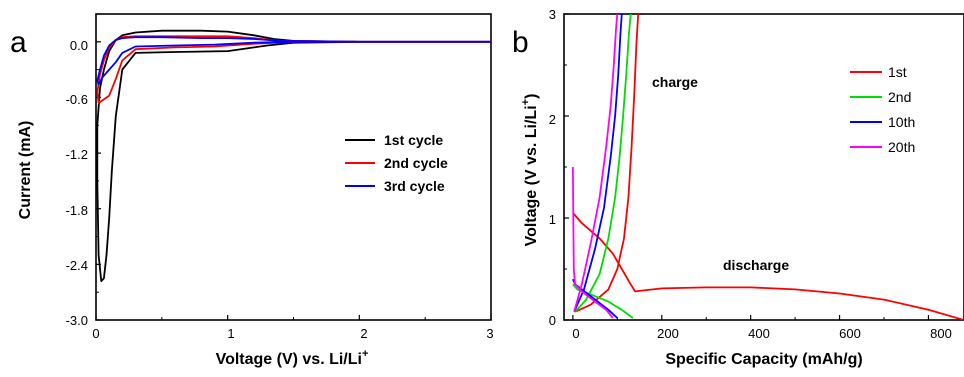 This screenshot has width=964, height=377. Describe the element at coordinates (365, 354) in the screenshot. I see `a-xlabel-sup: +` at that location.